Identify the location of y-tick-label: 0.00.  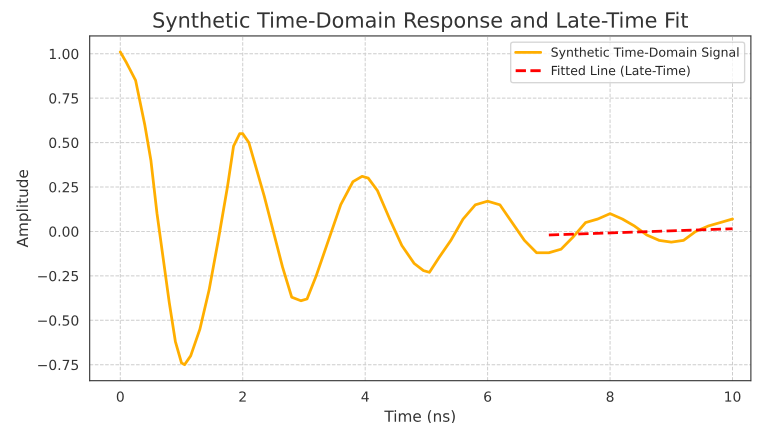
(63, 231).